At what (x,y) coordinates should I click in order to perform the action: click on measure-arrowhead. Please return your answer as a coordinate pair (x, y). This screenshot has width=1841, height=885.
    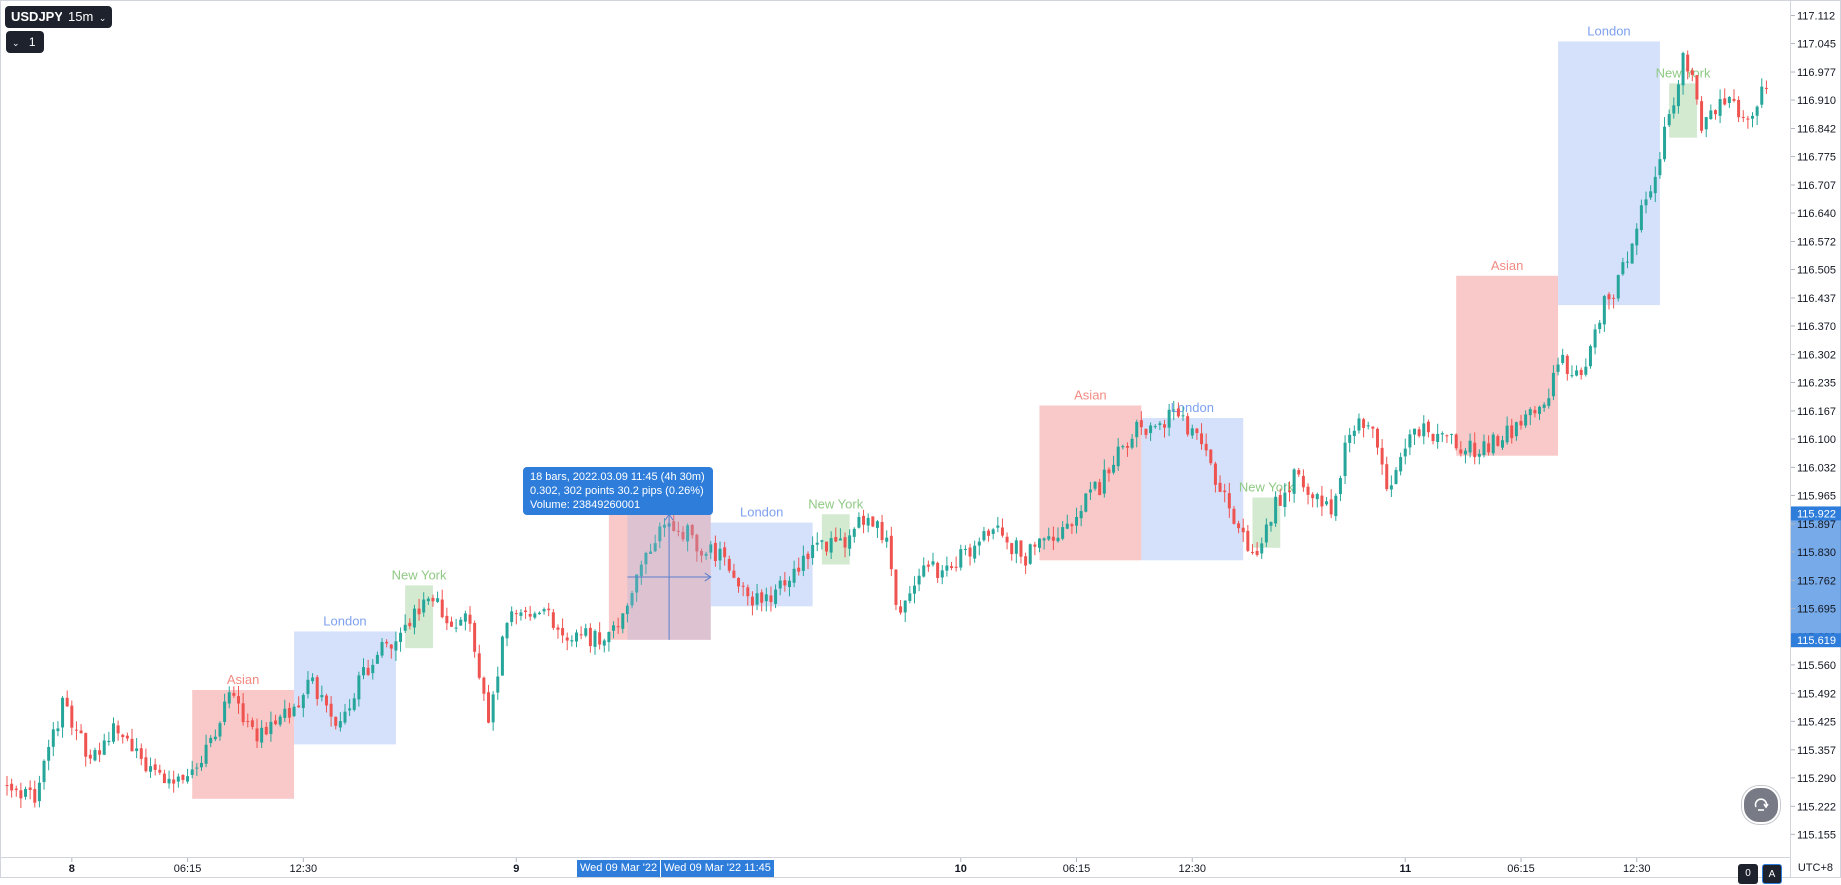
    Looking at the image, I should click on (708, 577).